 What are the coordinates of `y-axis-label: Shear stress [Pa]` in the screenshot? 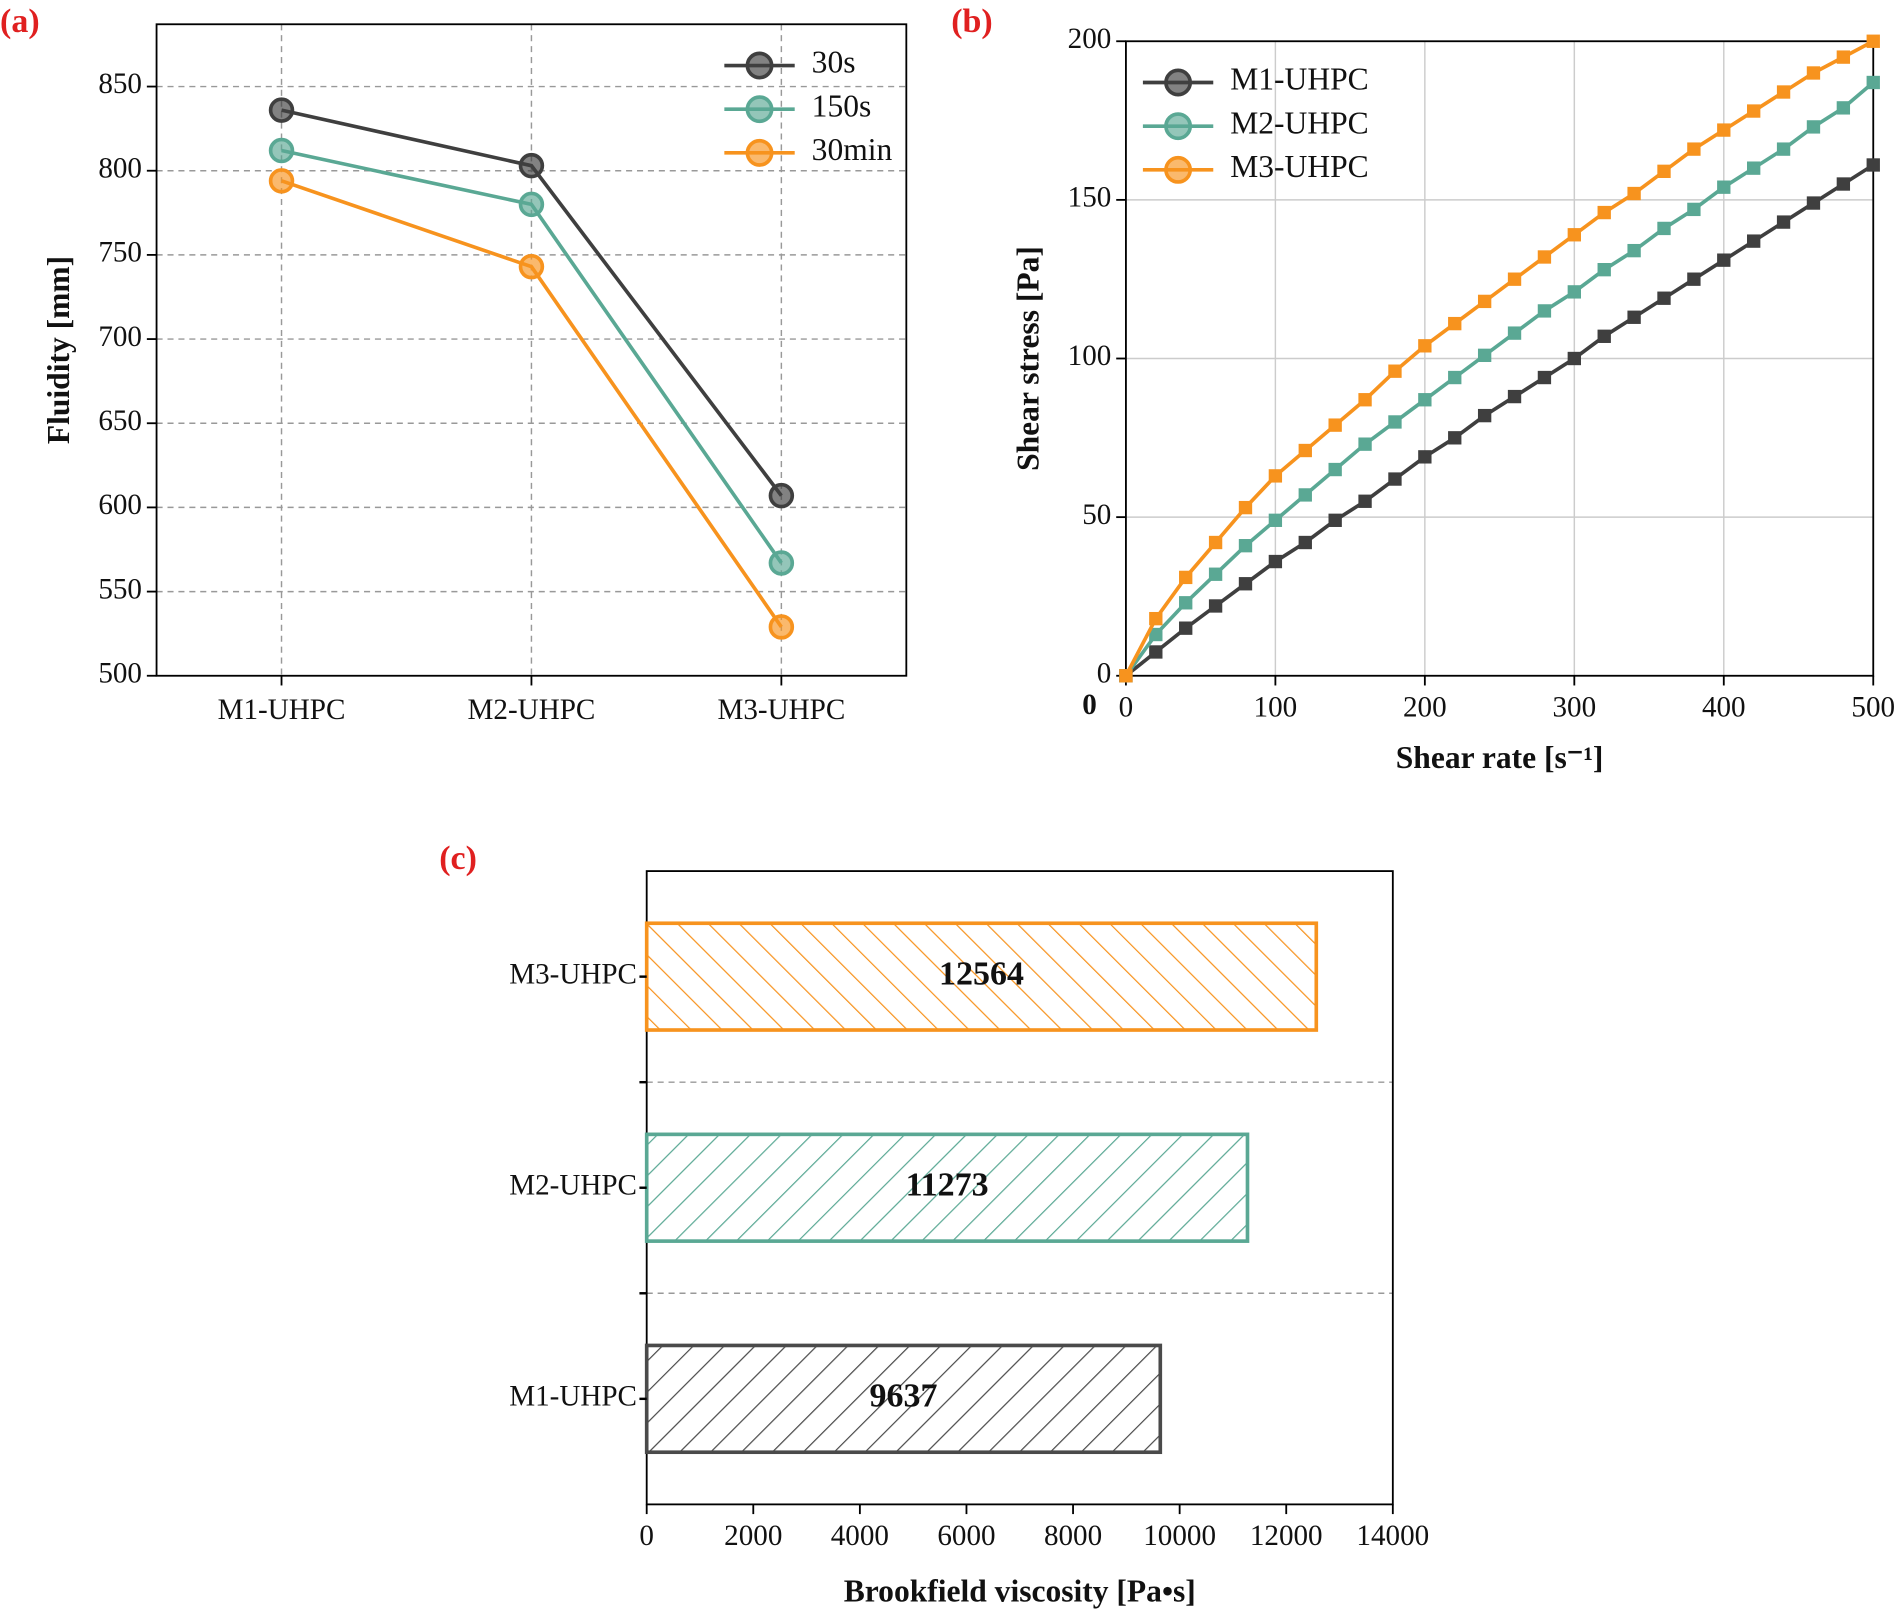 It's located at (1028, 358).